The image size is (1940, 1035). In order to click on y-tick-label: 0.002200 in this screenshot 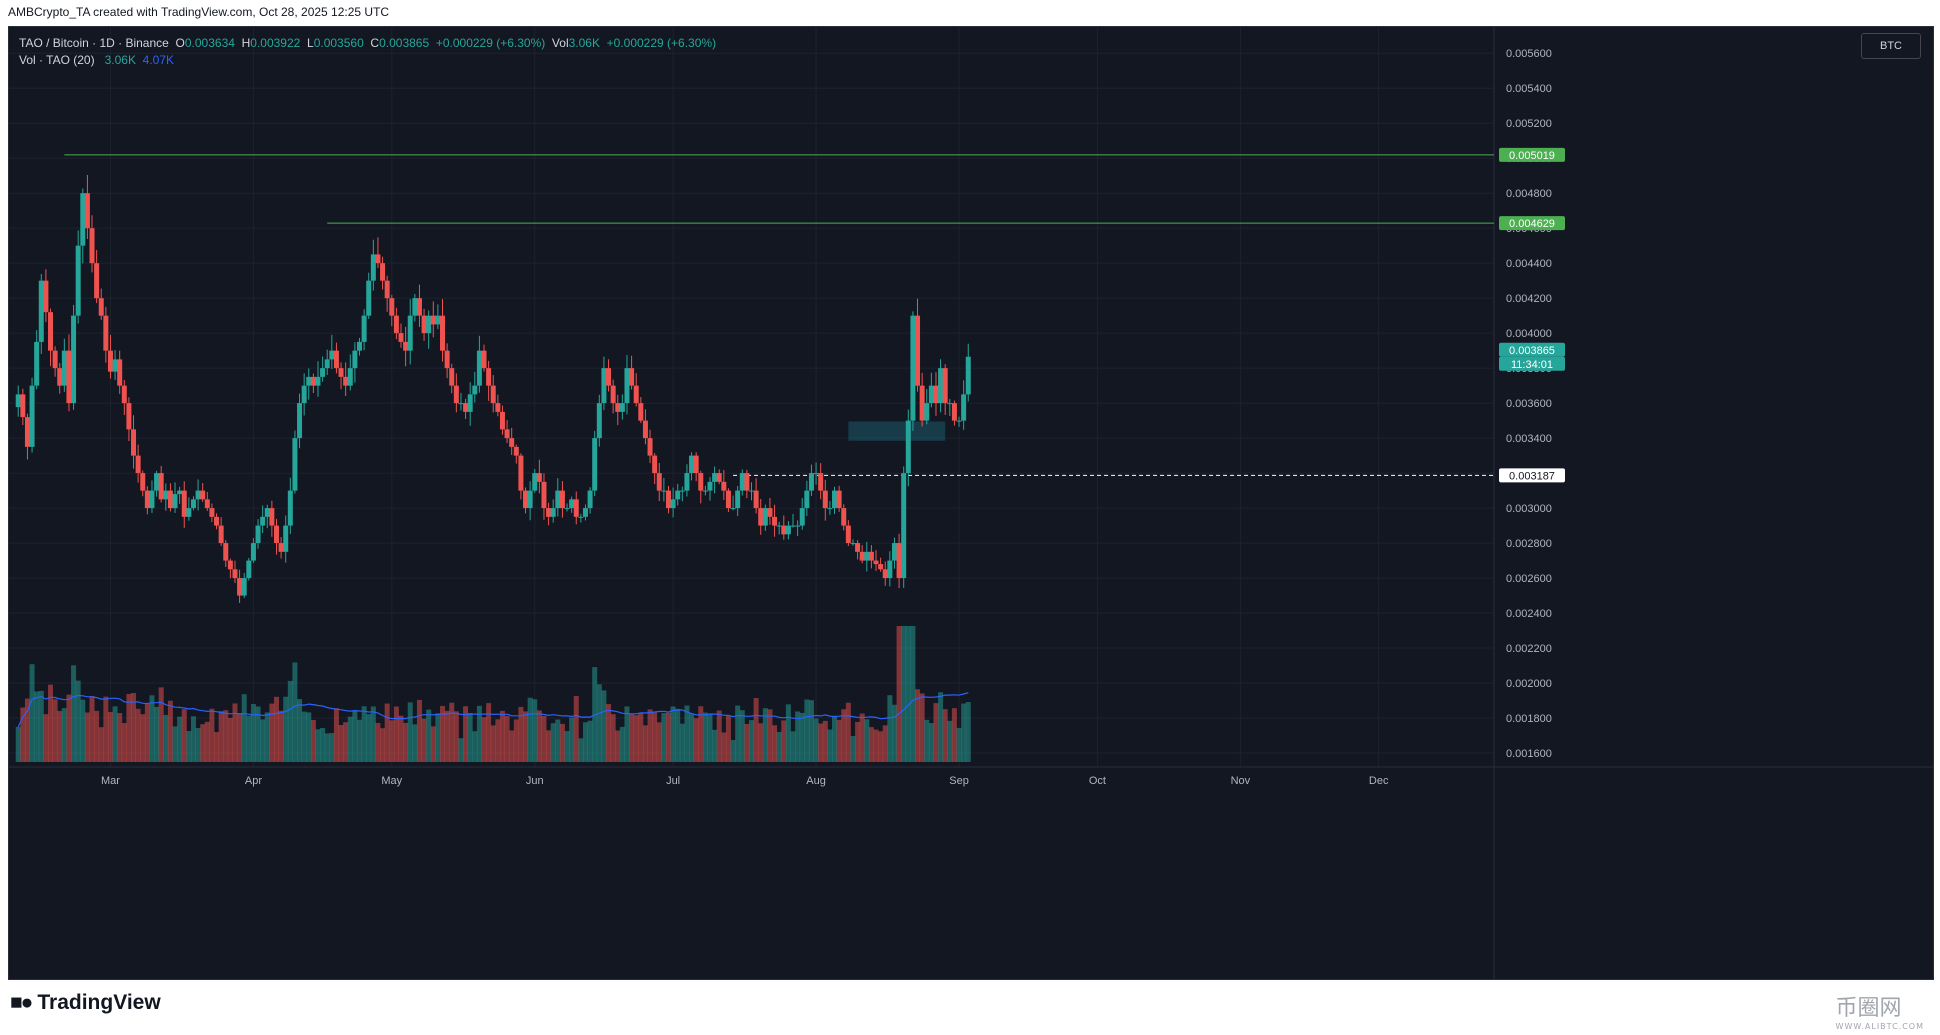, I will do `click(1529, 649)`.